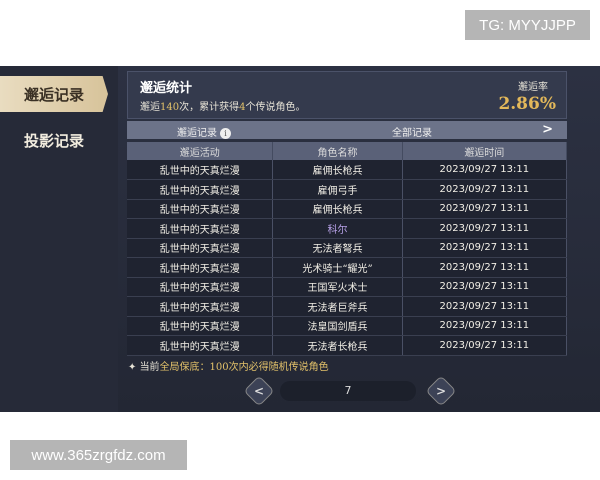 This screenshot has height=480, width=600. What do you see at coordinates (223, 107) in the screenshot?
I see `stats-summary: 邂逅140次，累计获得4个传说角色。` at bounding box center [223, 107].